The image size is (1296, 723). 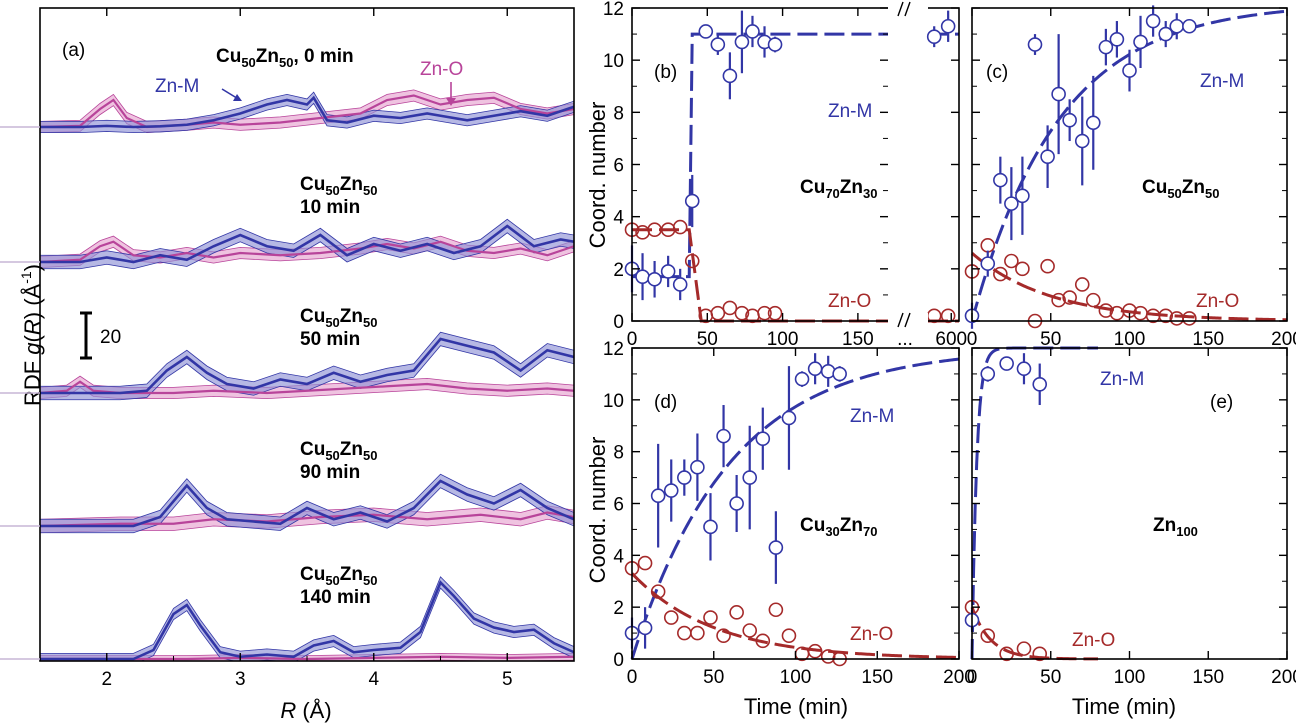 I want to click on panel-c-letter: (c), so click(x=997, y=72).